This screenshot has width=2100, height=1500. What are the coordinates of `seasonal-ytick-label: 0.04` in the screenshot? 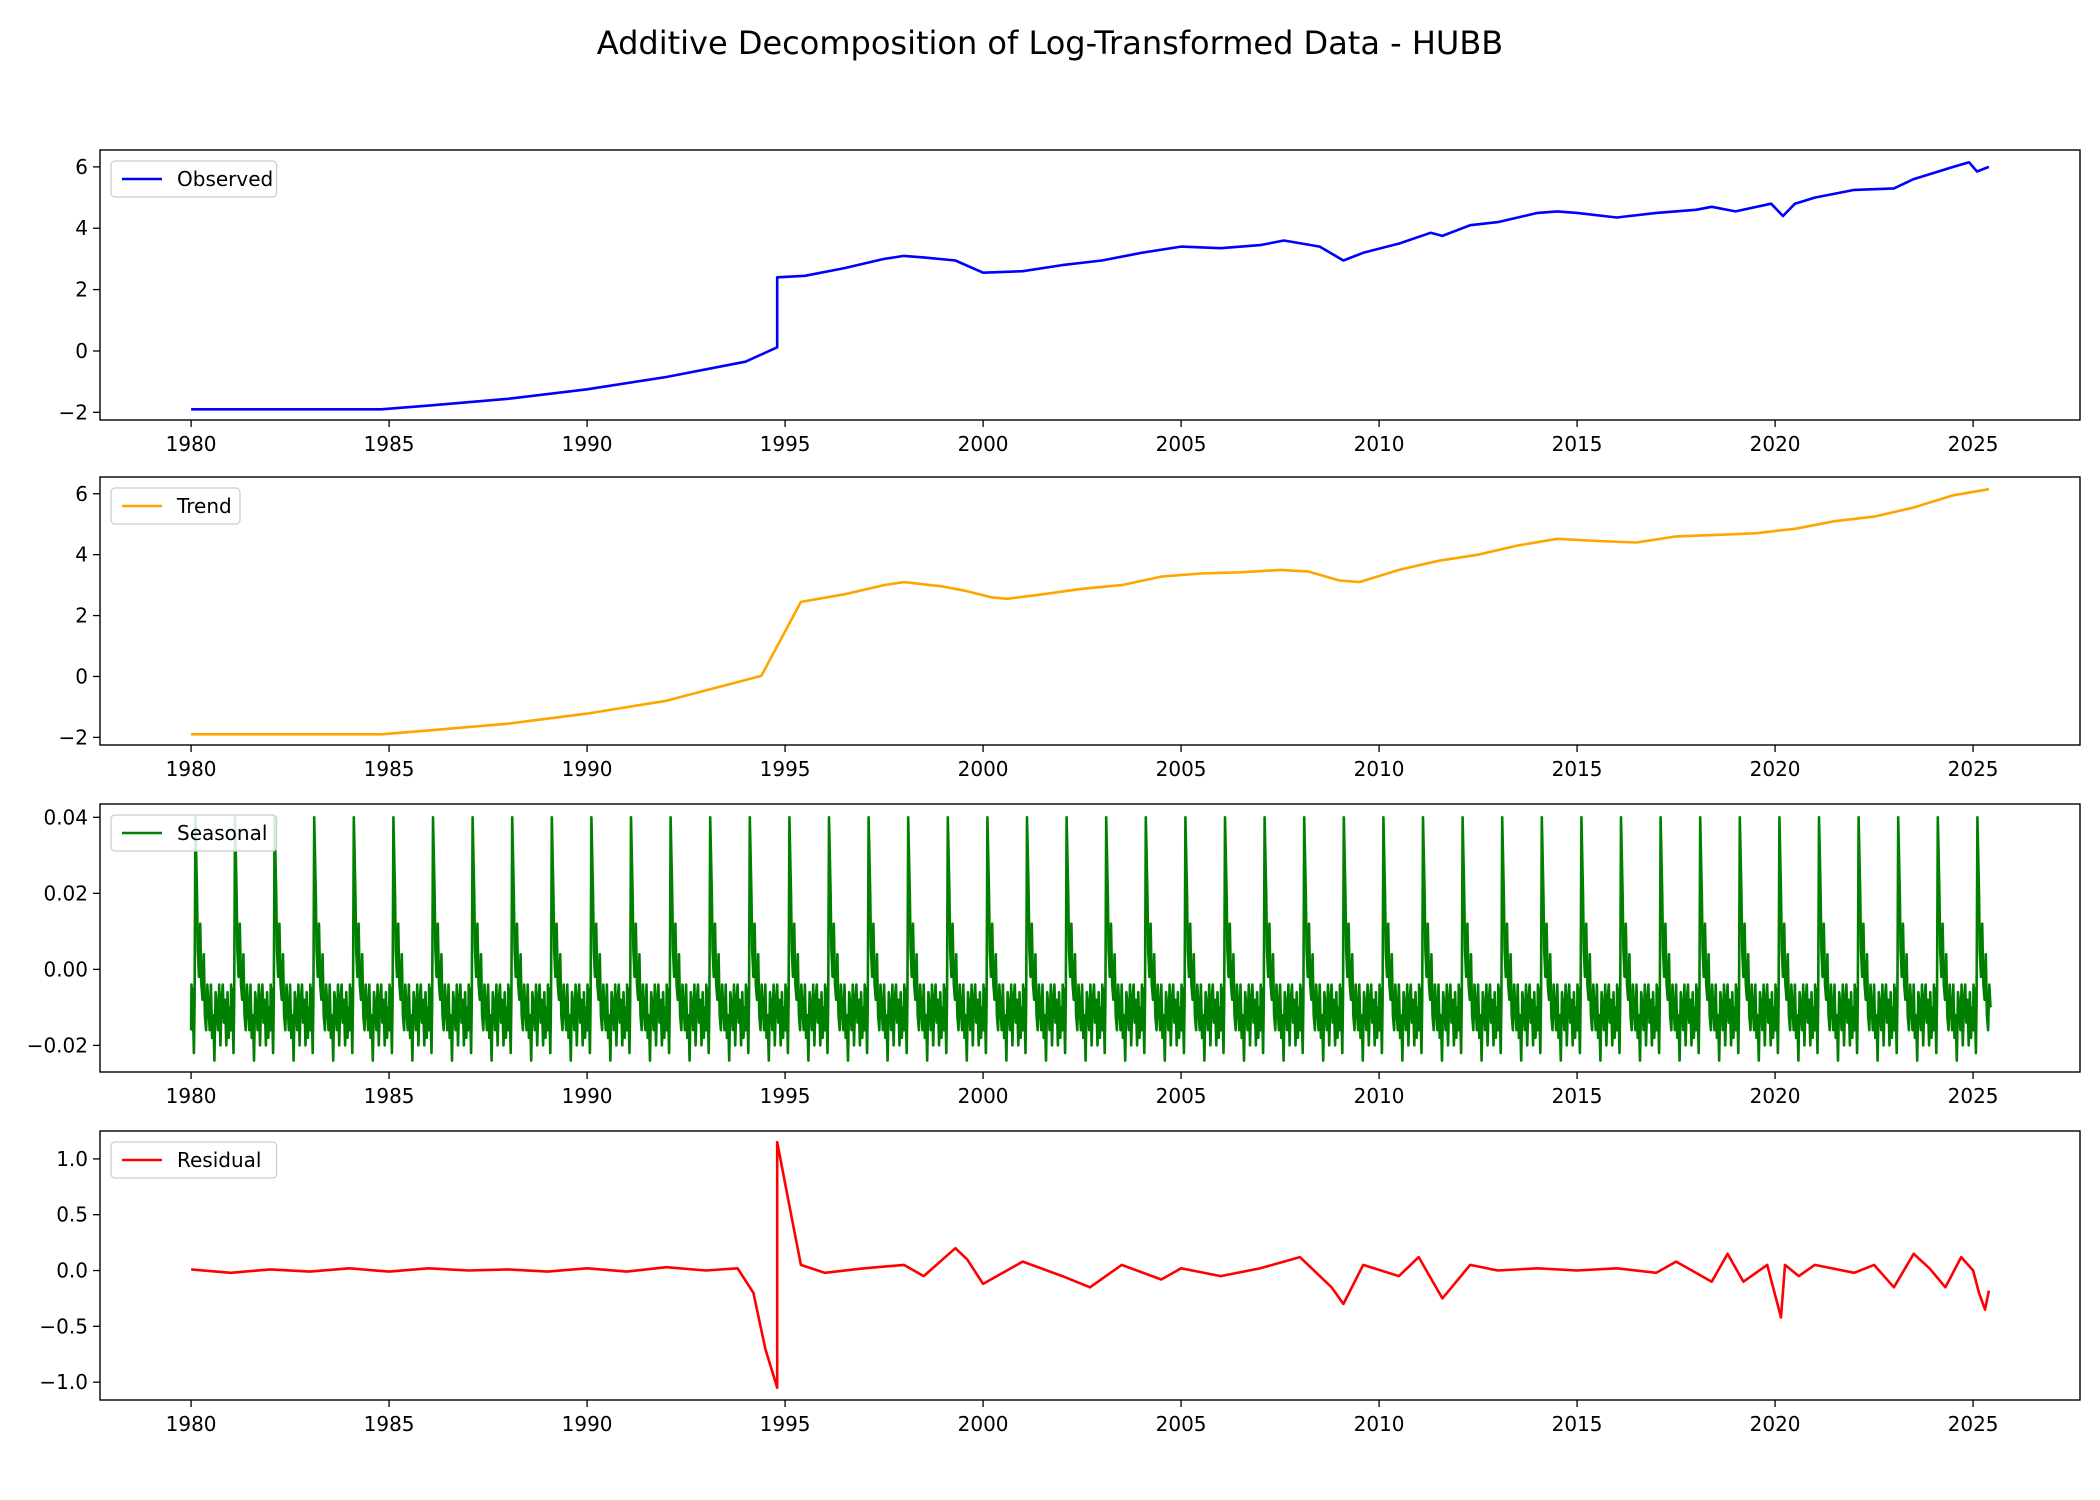 It's located at (65, 817).